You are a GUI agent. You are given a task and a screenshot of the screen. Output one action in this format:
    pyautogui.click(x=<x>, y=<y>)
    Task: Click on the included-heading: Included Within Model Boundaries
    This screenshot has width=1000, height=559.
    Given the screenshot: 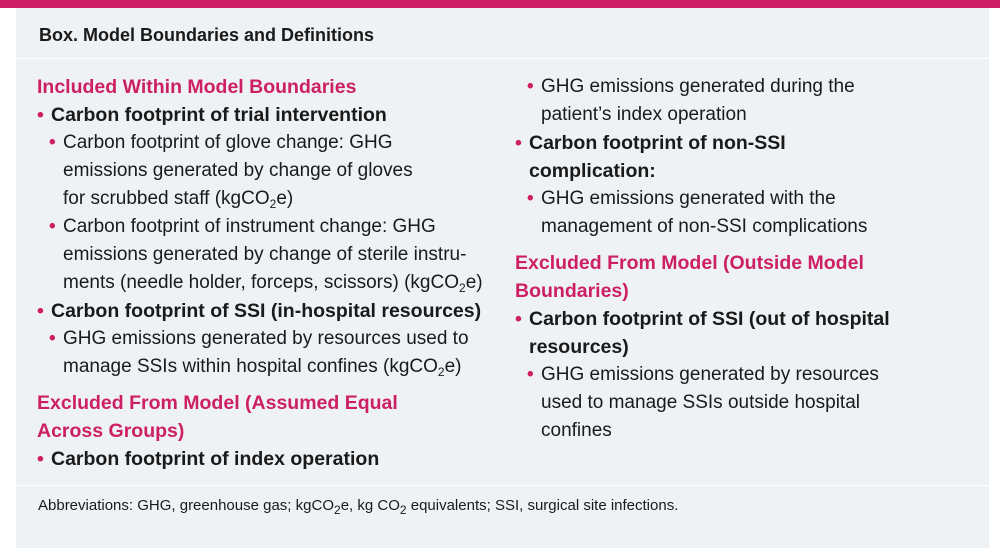 What is the action you would take?
    pyautogui.click(x=197, y=87)
    